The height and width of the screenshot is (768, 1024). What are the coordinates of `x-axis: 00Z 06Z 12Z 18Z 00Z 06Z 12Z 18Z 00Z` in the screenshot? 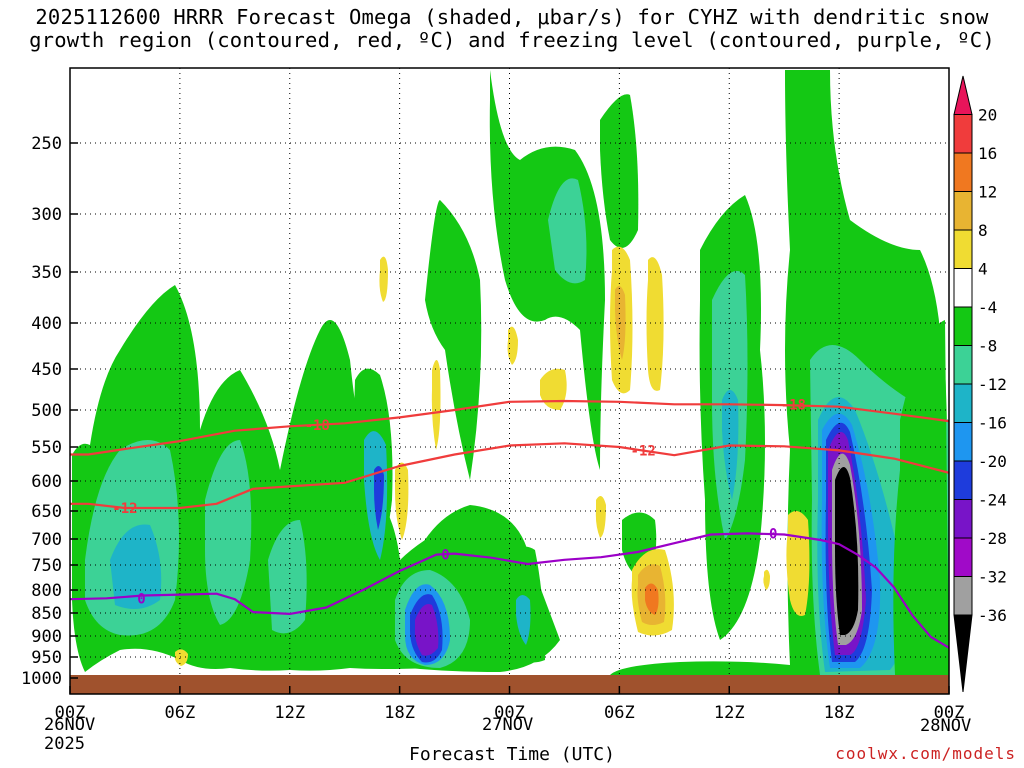 It's located at (510, 704).